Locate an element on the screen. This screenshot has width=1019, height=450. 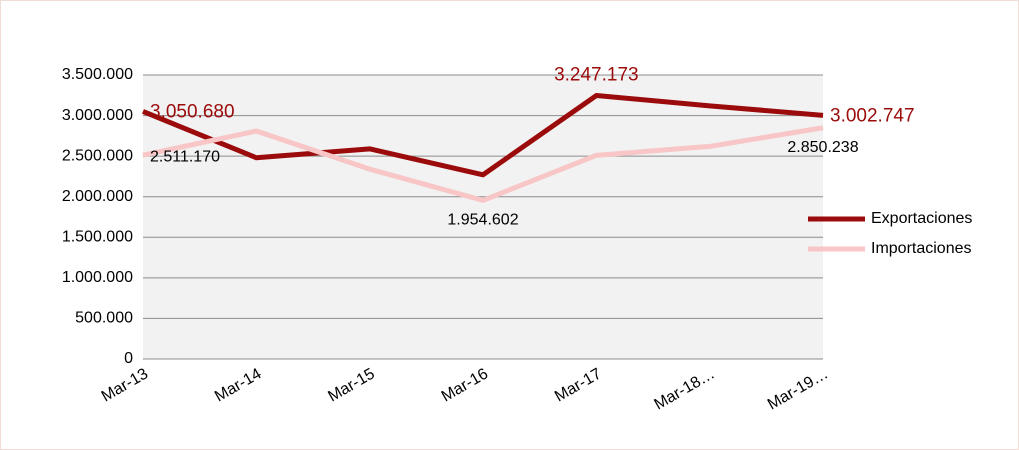
data-label: 2.511.170 is located at coordinates (185, 156).